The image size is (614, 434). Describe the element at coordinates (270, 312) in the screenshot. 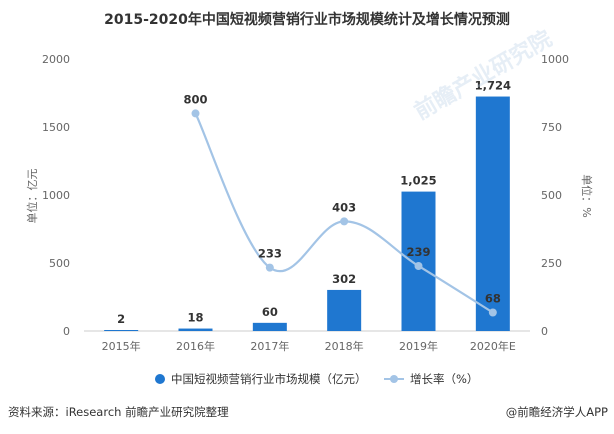

I see `bar-value-label: 60` at that location.